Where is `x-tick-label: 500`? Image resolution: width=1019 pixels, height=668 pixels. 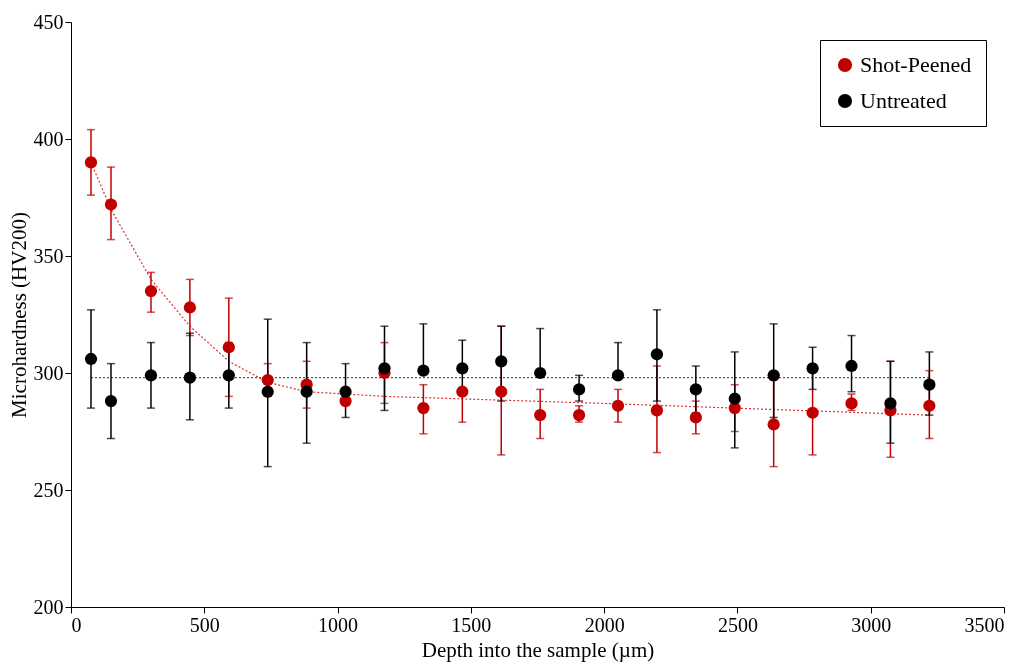 x-tick-label: 500 is located at coordinates (204, 624).